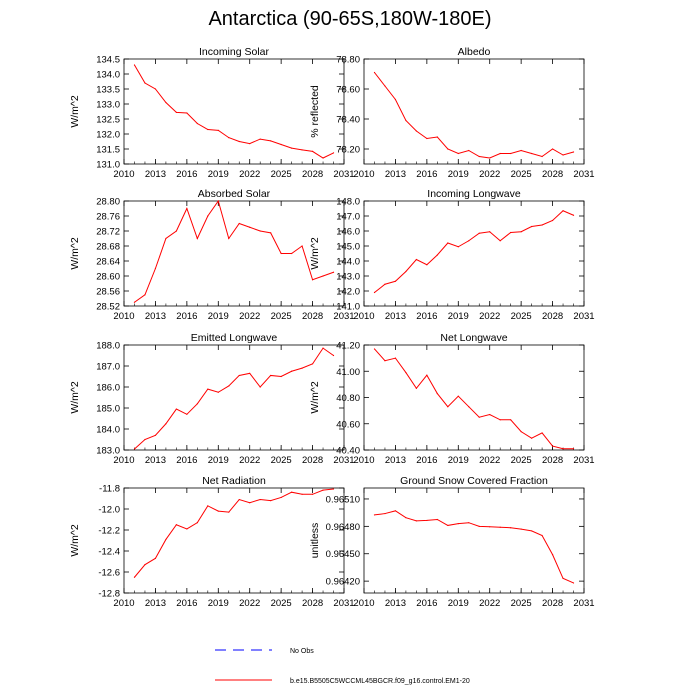 This screenshot has width=700, height=700. Describe the element at coordinates (234, 194) in the screenshot. I see `chart-title: Absorbed Solar` at that location.